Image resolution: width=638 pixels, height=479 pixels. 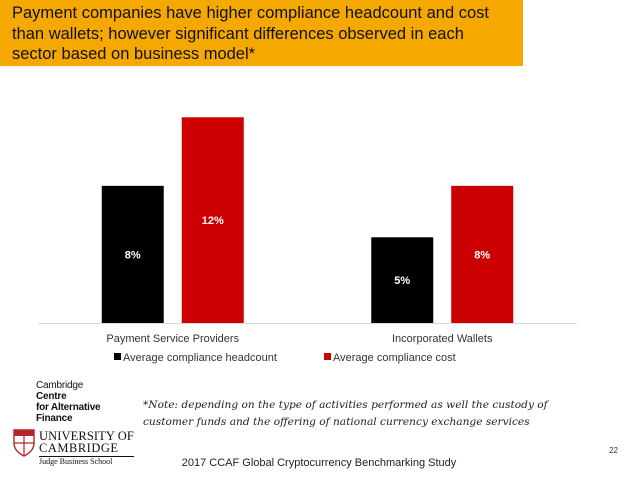 I want to click on cambridge-logo-line: UNIVERSITY OF, so click(x=86, y=436).